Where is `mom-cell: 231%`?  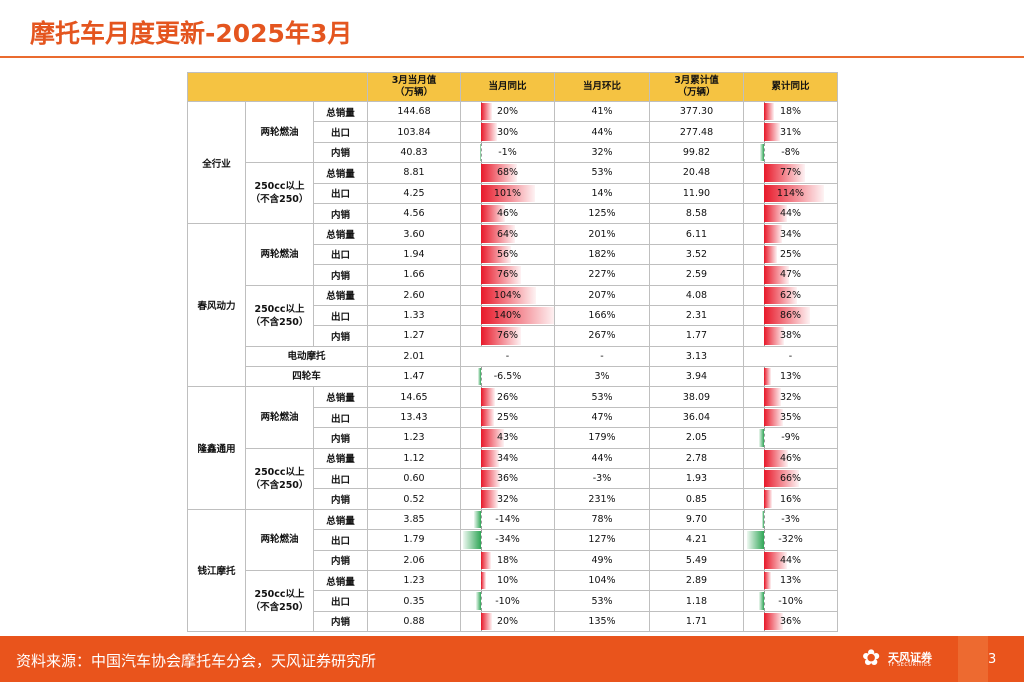
mom-cell: 231% is located at coordinates (602, 499).